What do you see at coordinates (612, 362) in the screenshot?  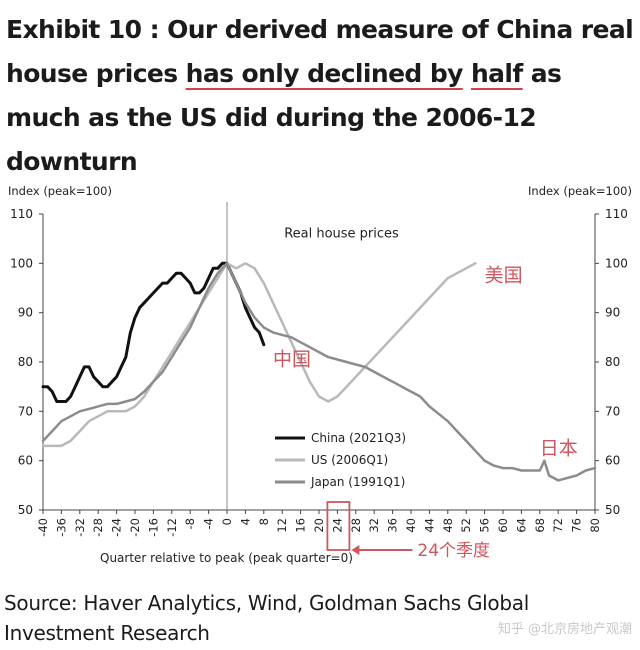 I see `y-tick-label-right: 80` at bounding box center [612, 362].